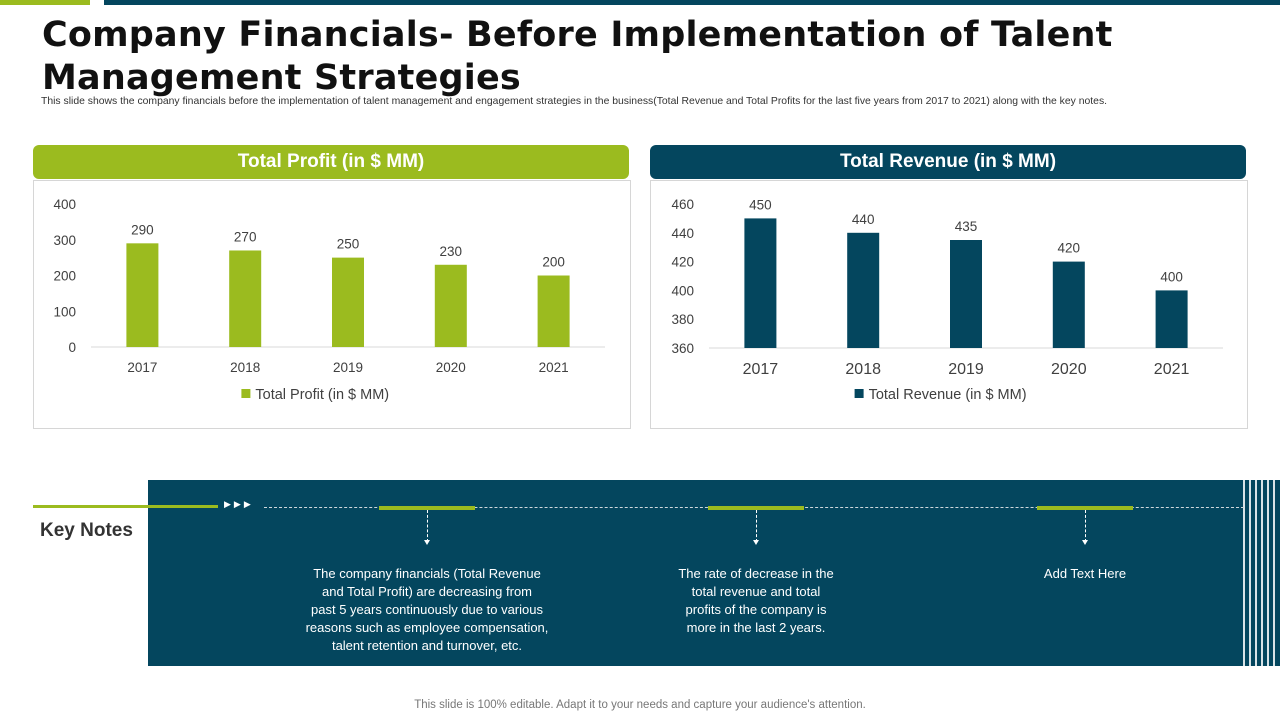 Image resolution: width=1280 pixels, height=720 pixels. What do you see at coordinates (64, 240) in the screenshot?
I see `y-tick-label: 300` at bounding box center [64, 240].